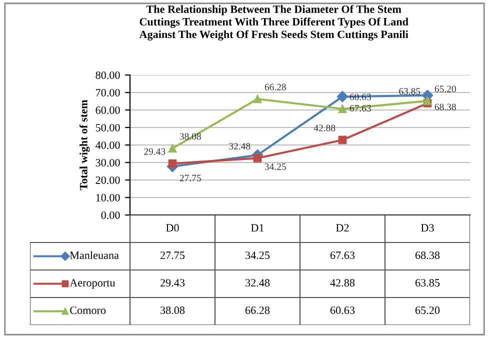 The width and height of the screenshot is (489, 338). What do you see at coordinates (108, 75) in the screenshot?
I see `y-tick-label: 80.00` at bounding box center [108, 75].